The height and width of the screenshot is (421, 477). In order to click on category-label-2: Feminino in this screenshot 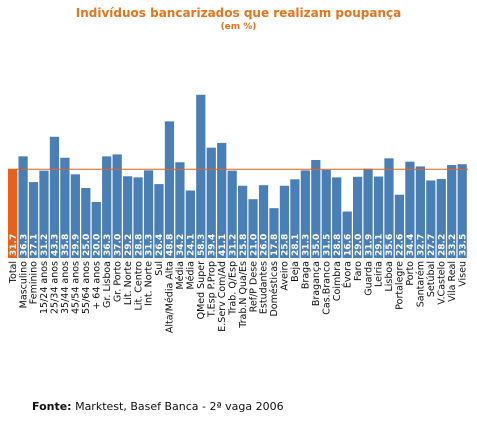, I will do `click(34, 282)`.